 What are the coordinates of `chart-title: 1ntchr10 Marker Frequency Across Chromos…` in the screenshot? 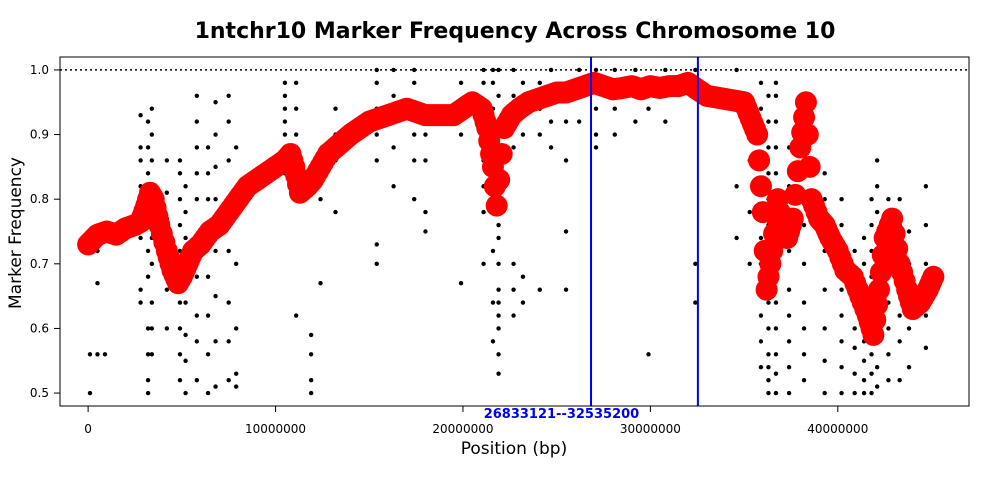 It's located at (515, 31).